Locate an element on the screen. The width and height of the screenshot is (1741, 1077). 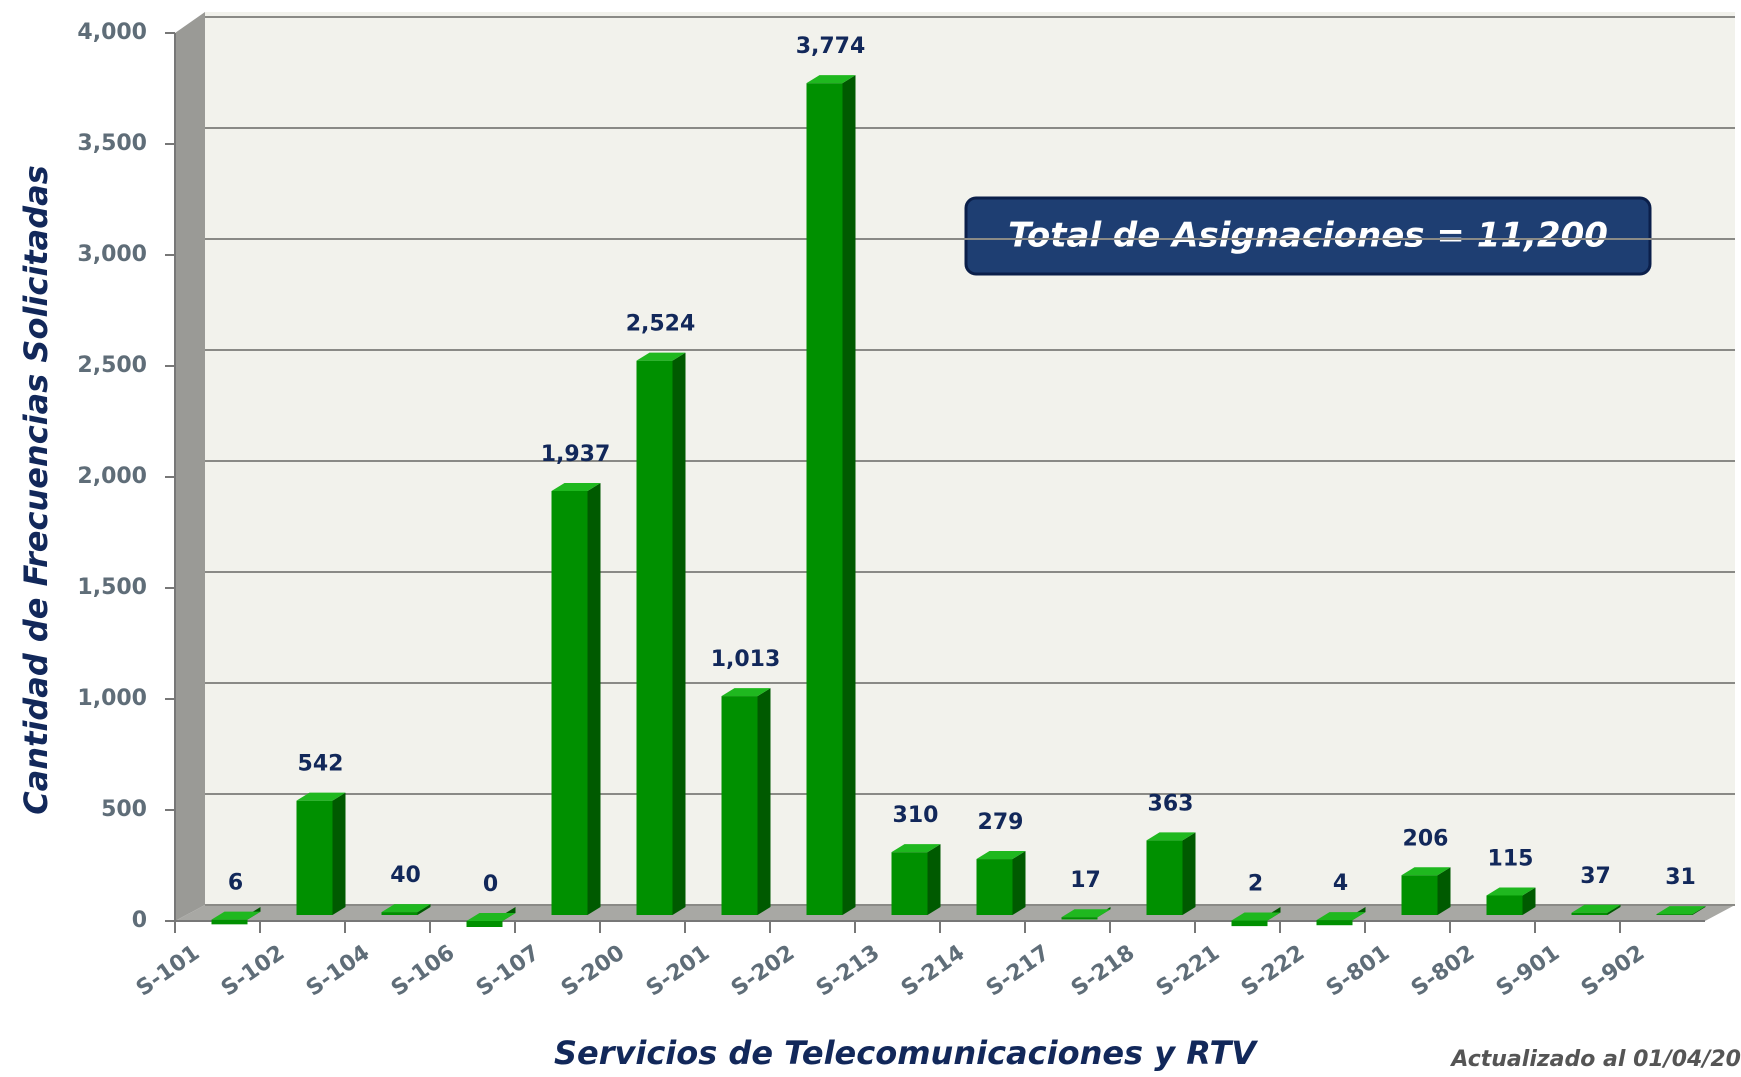
x-tick-label: S-222 is located at coordinates (1273, 970).